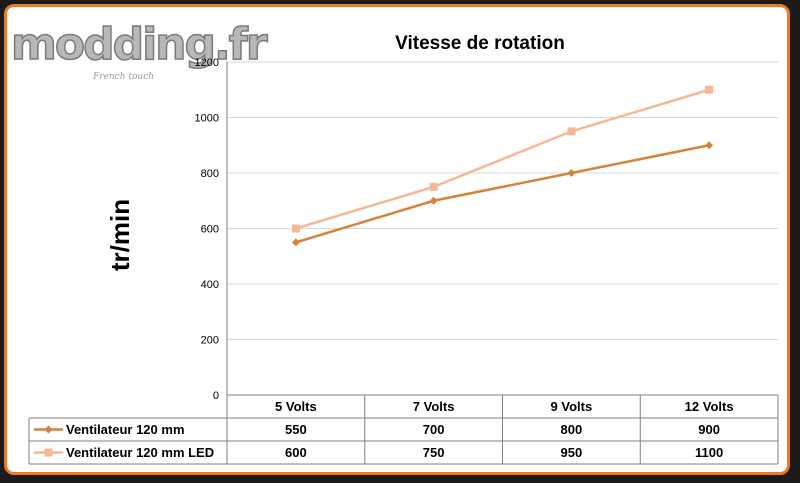  I want to click on y-tick-label: 600, so click(210, 230).